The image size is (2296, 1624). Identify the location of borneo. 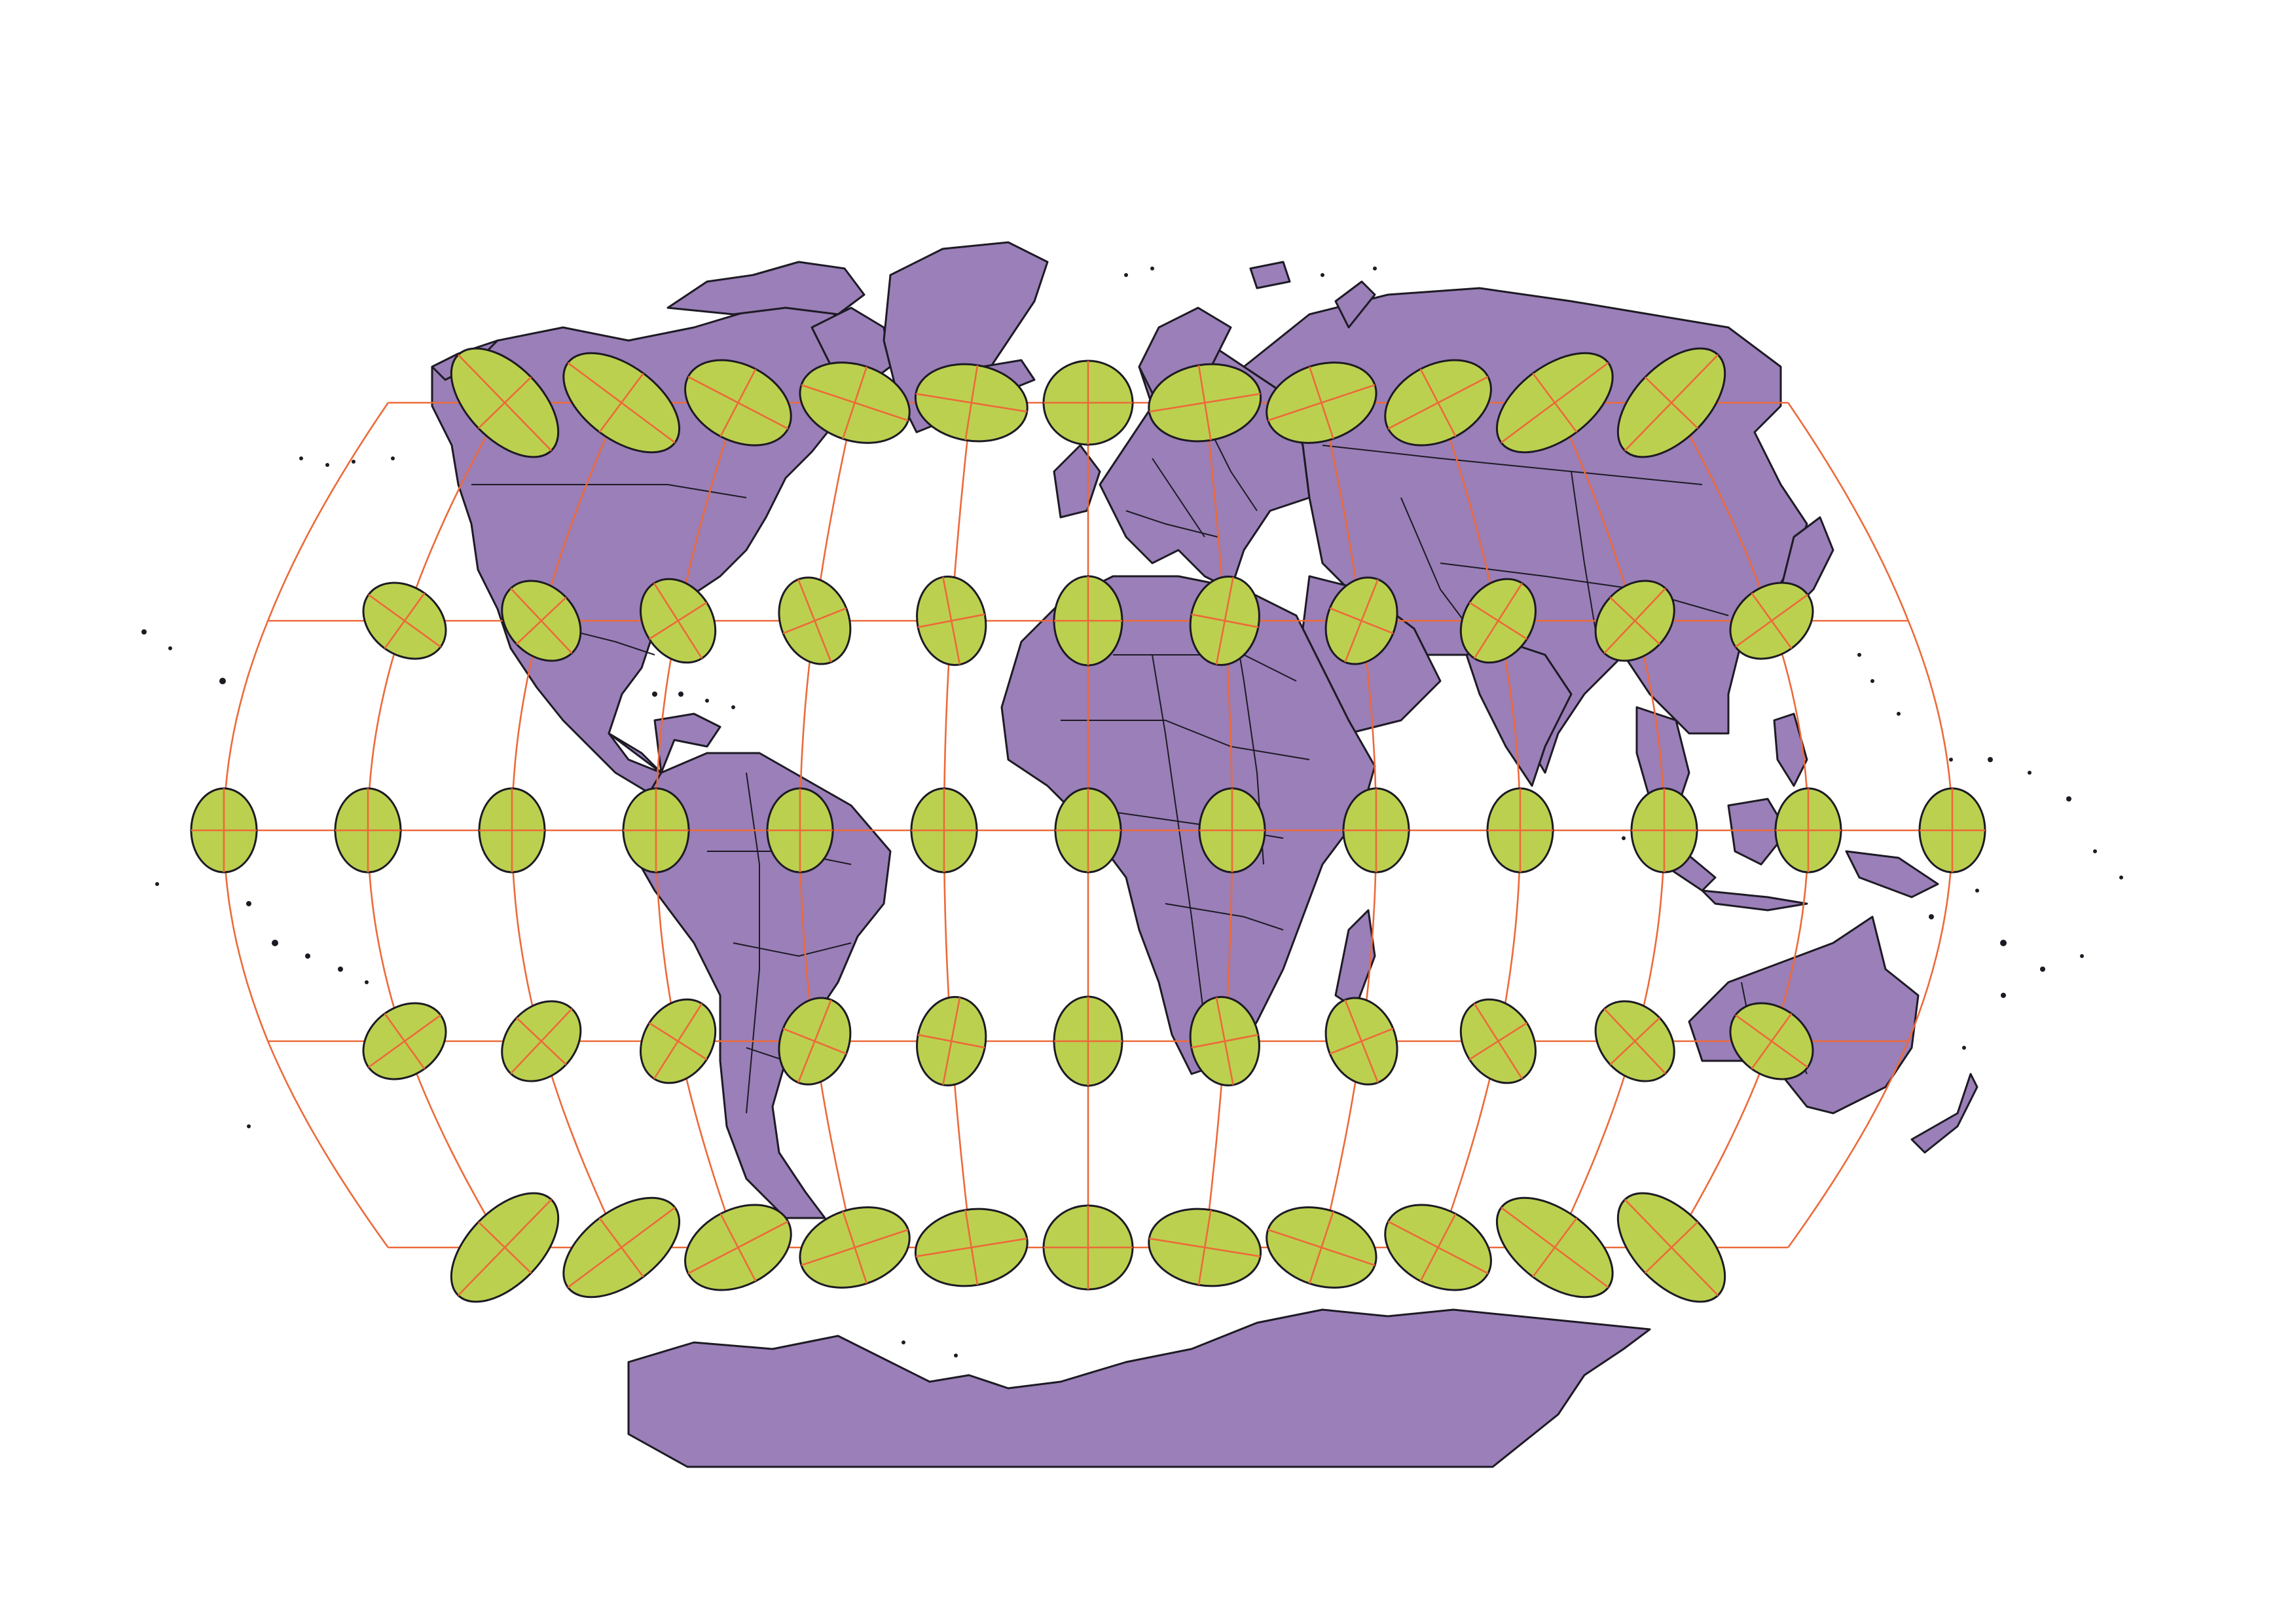
(1758, 832).